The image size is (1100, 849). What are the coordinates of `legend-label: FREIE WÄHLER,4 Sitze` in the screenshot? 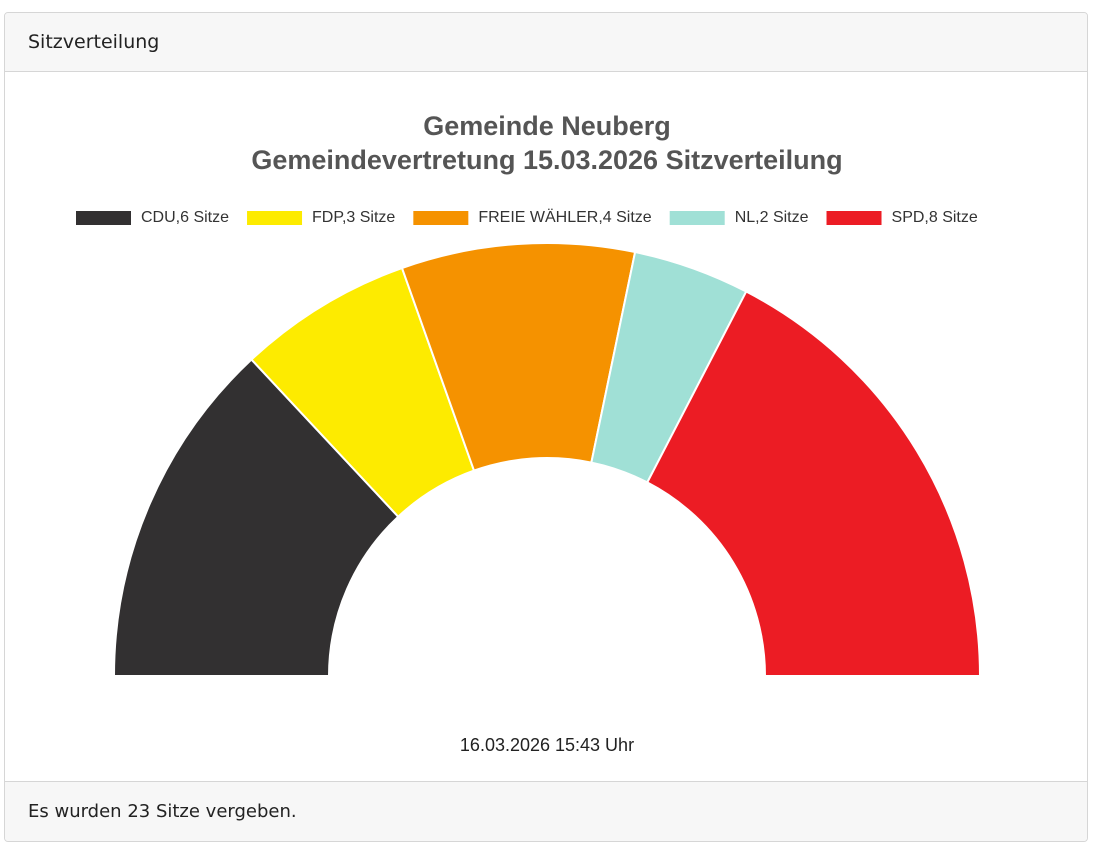 It's located at (564, 217).